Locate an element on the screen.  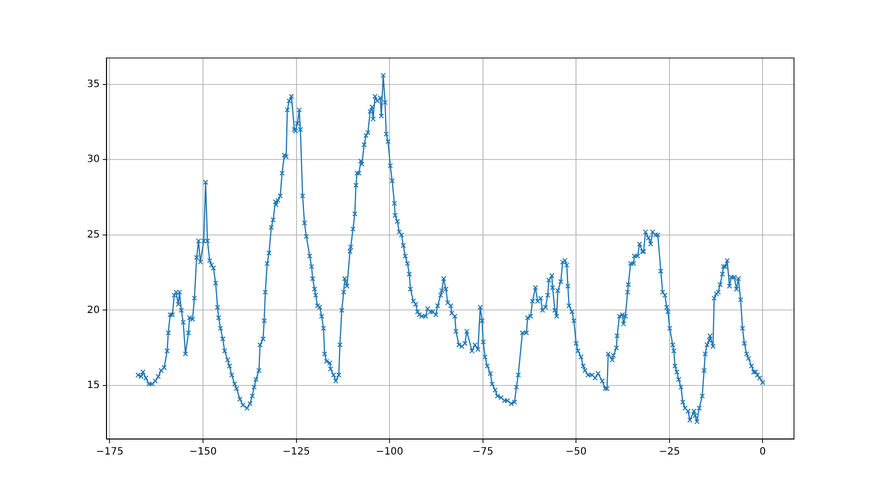
x-tick-label: −50 is located at coordinates (576, 452).